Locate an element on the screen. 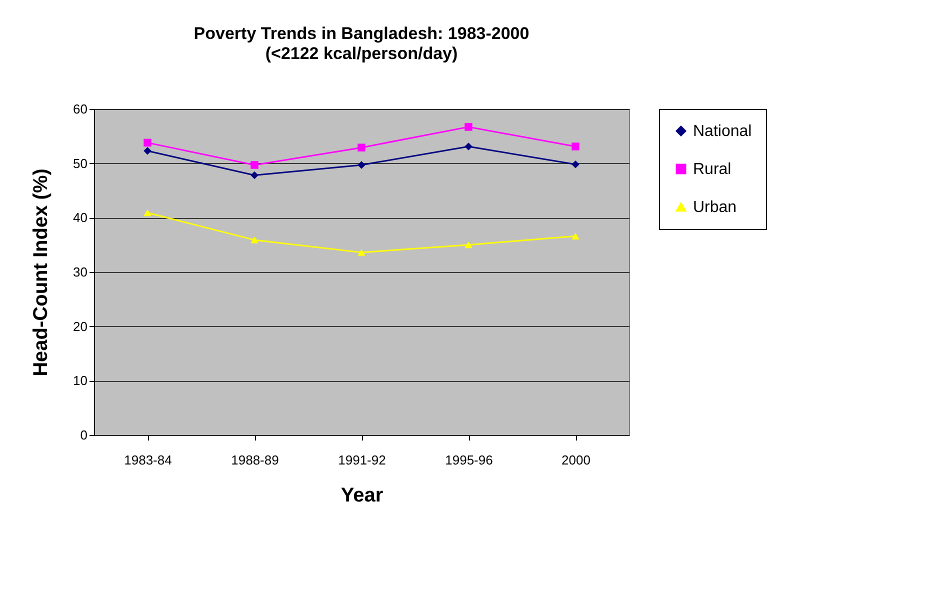  y-tick-label: 20 is located at coordinates (80, 326).